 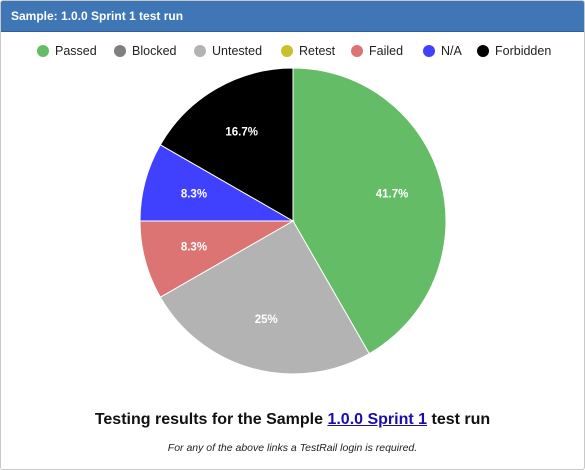 I want to click on legend-item-failed: Failed, so click(x=377, y=51).